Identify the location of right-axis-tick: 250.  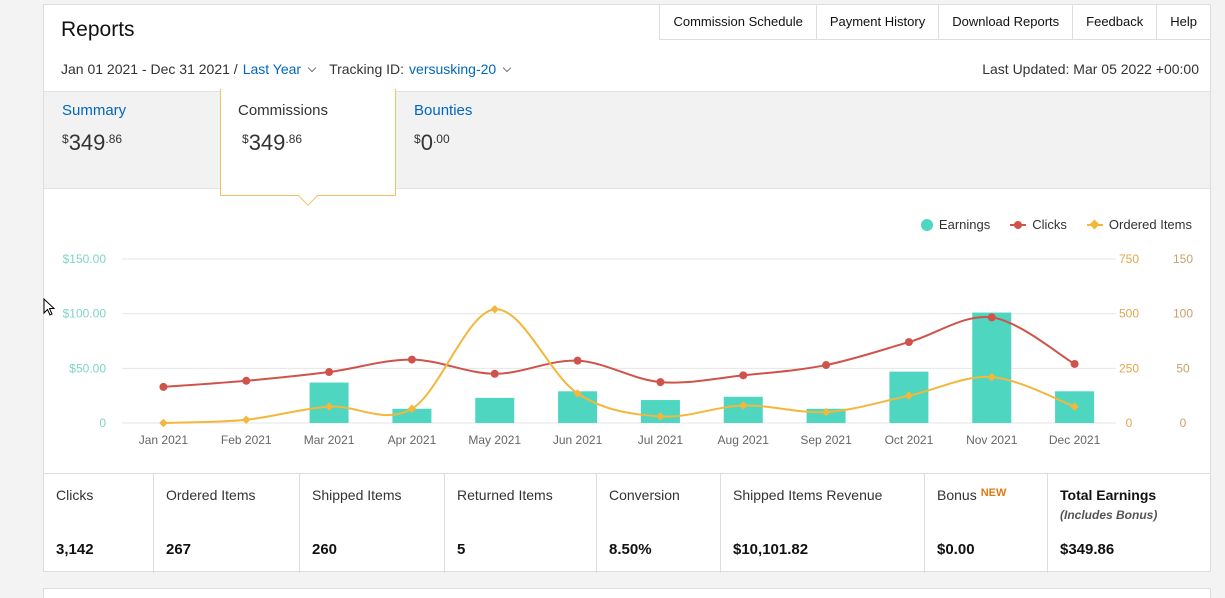
(1129, 368).